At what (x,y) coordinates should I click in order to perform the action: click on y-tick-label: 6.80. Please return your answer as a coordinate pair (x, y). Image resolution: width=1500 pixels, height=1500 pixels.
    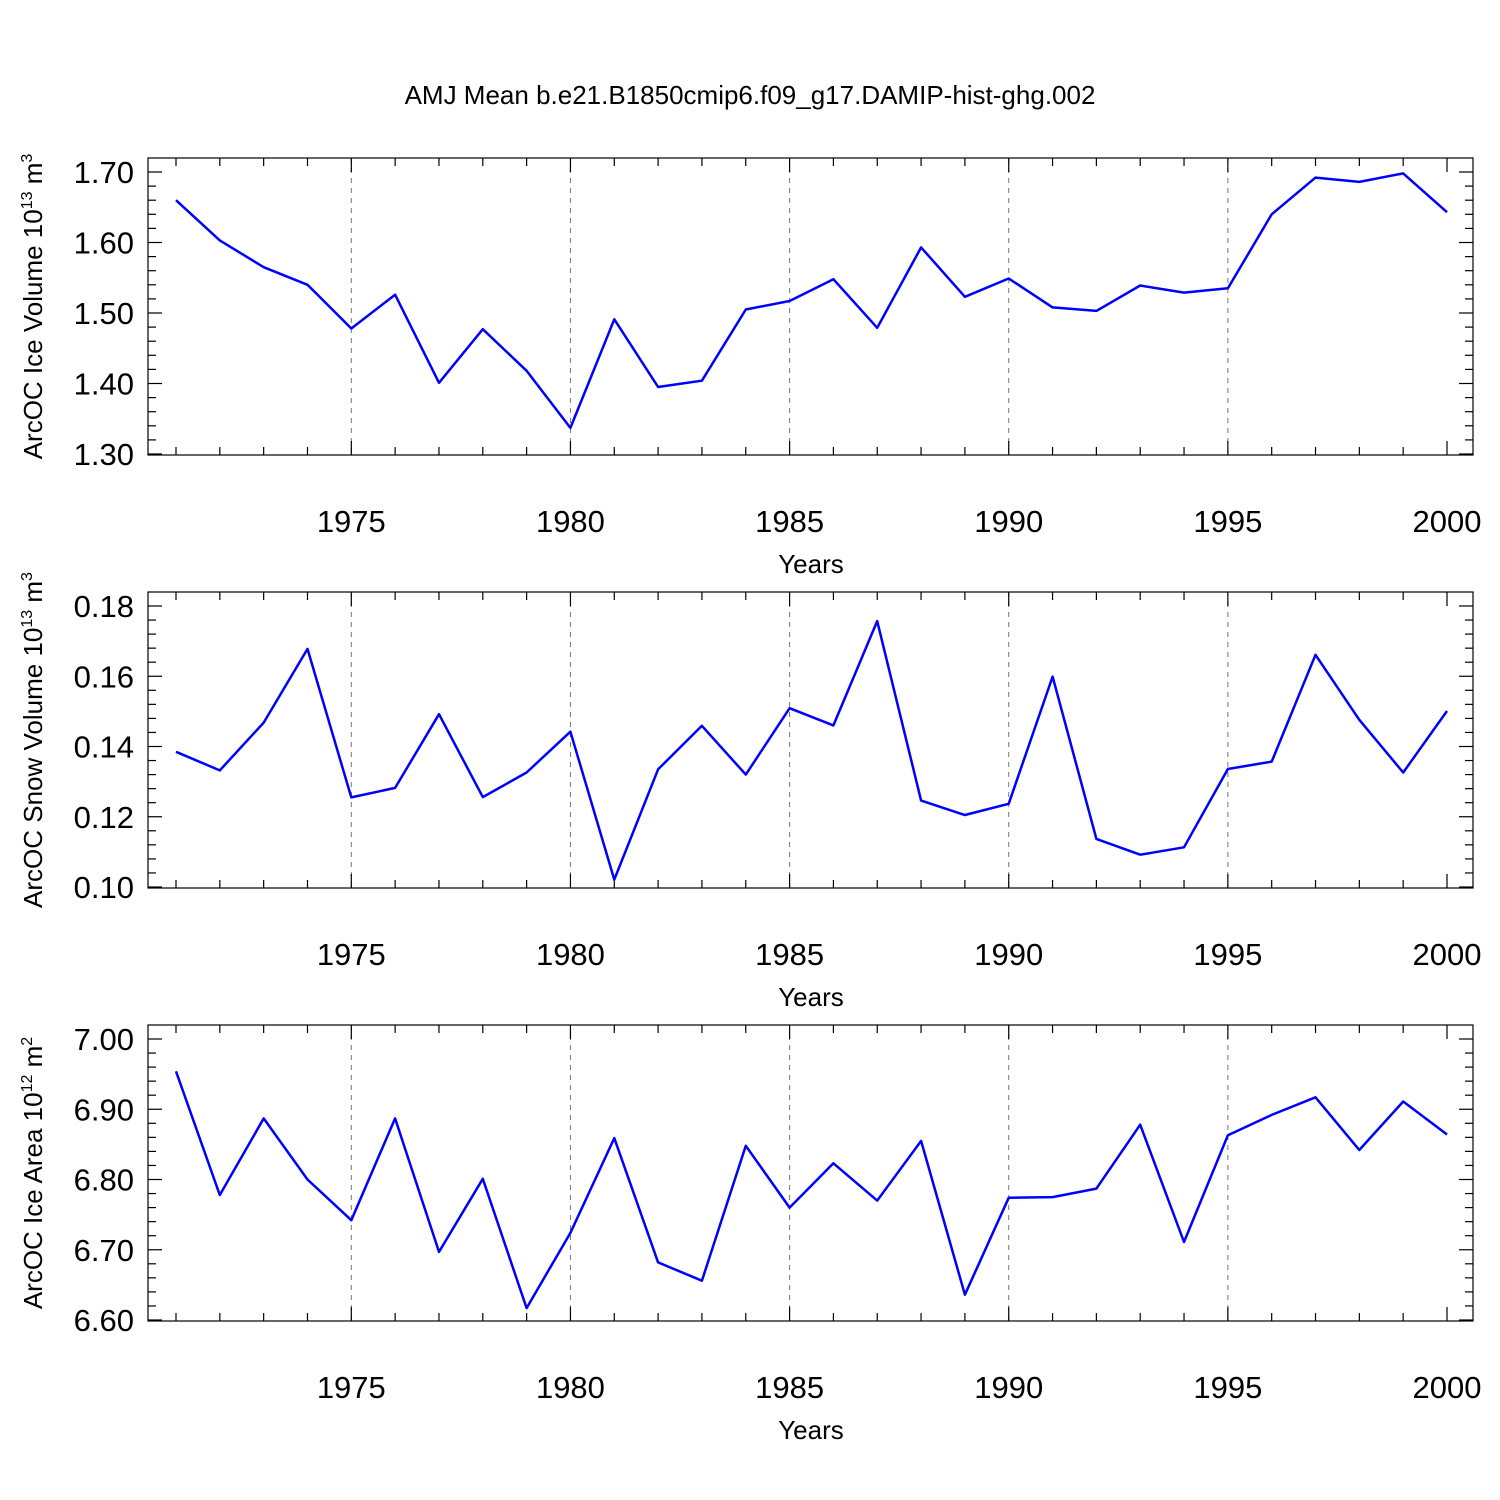
    Looking at the image, I should click on (104, 1180).